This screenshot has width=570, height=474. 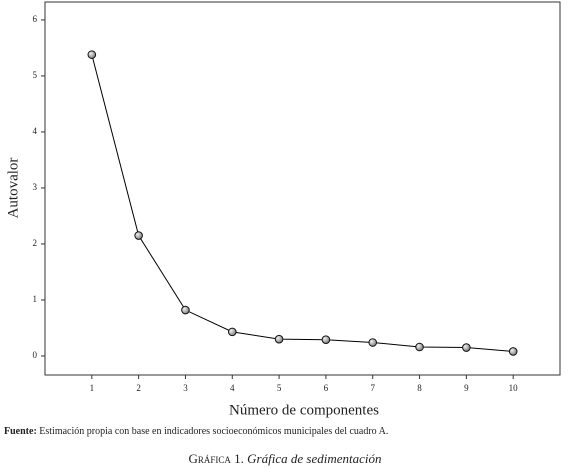 What do you see at coordinates (20, 431) in the screenshot?
I see `source-label: Fuente:` at bounding box center [20, 431].